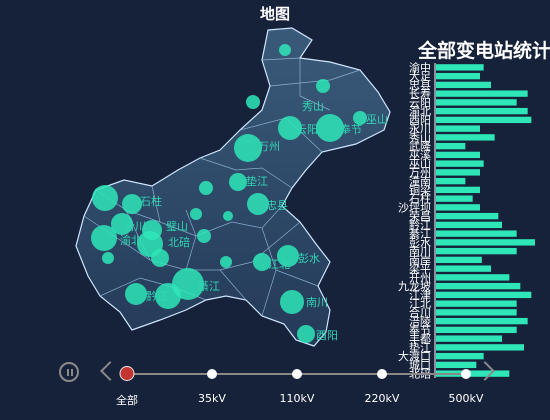 This screenshot has width=550, height=420. I want to click on timeline-label-1: 35kV, so click(212, 398).